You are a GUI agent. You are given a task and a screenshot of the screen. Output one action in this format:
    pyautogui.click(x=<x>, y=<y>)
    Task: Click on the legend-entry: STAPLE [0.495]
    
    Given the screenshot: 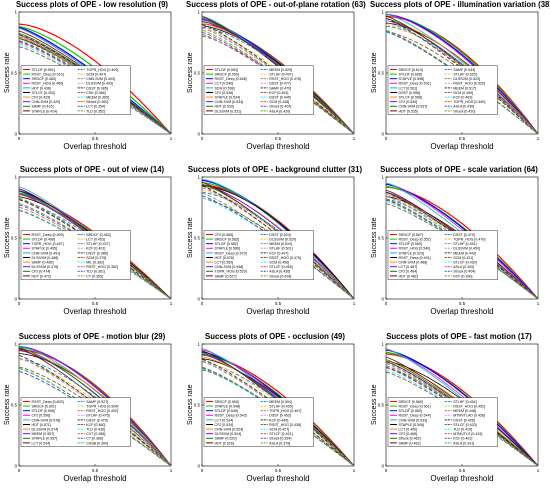 What is the action you would take?
    pyautogui.click(x=45, y=249)
    